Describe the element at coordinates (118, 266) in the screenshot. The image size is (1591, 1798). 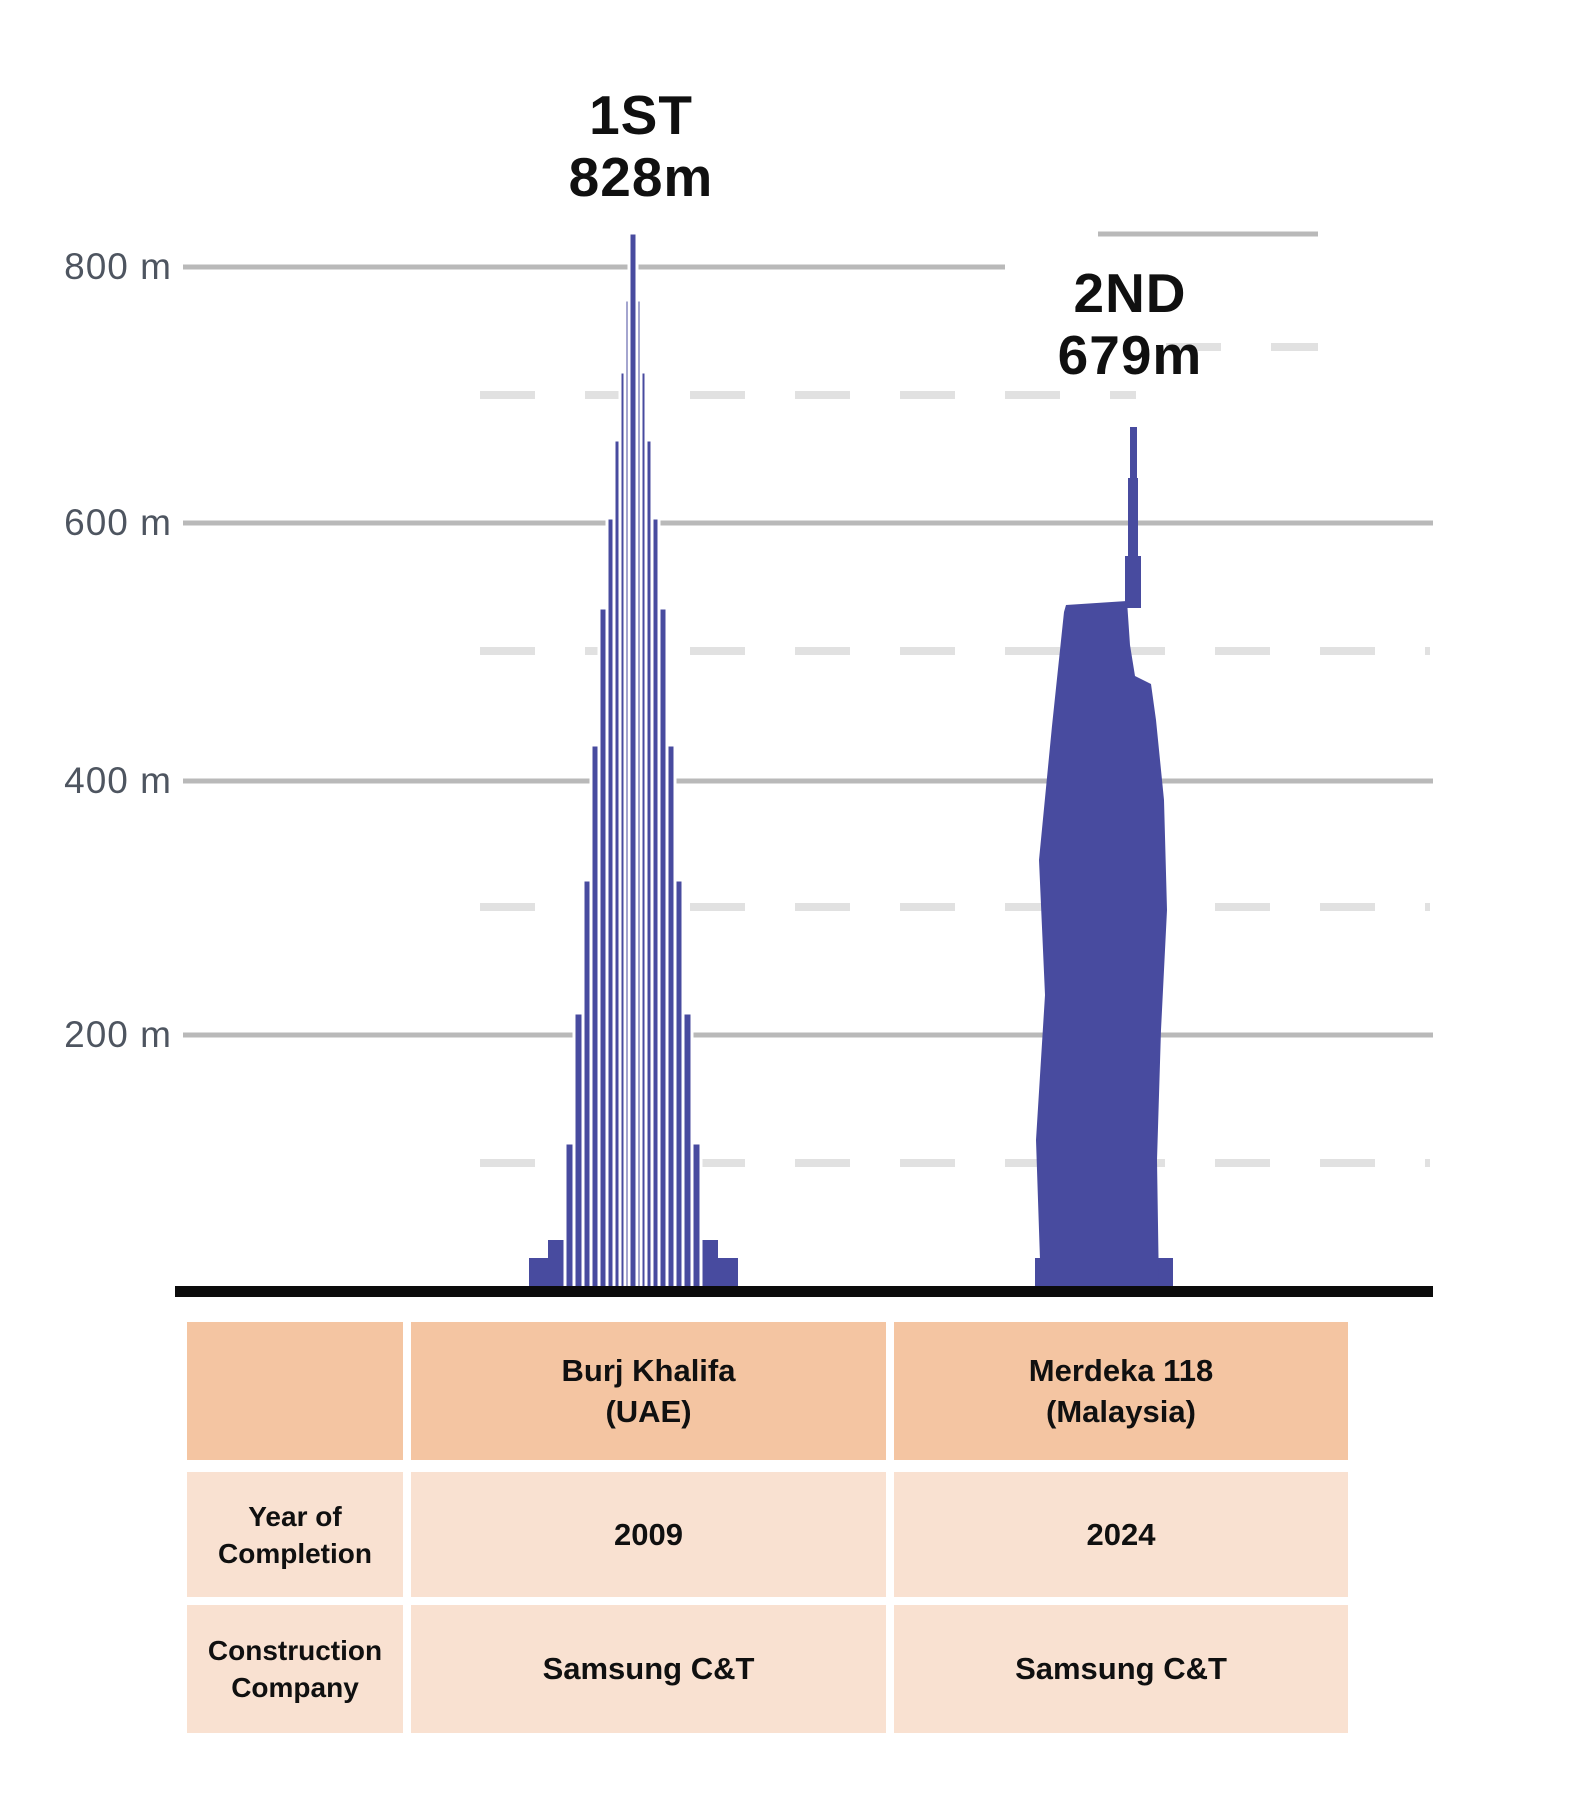
I see `ytick-800m: 800 m` at that location.